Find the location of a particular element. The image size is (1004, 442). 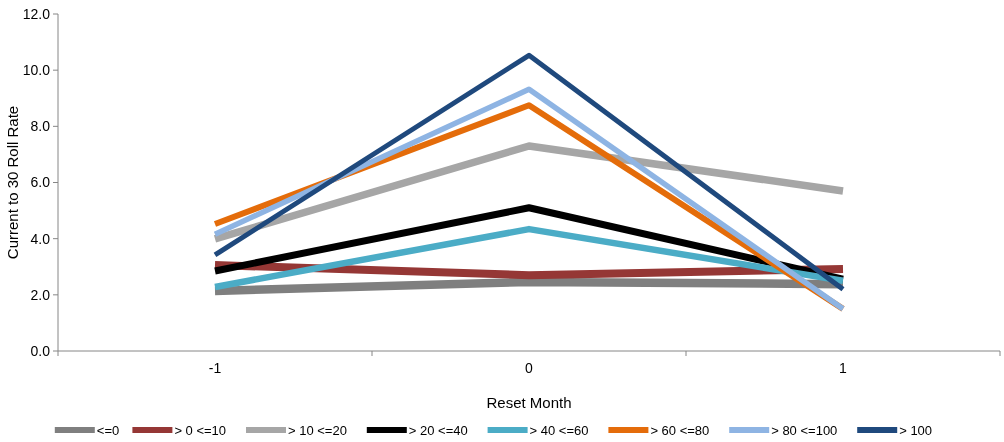

y-tick-label: 6.0 is located at coordinates (40, 182).